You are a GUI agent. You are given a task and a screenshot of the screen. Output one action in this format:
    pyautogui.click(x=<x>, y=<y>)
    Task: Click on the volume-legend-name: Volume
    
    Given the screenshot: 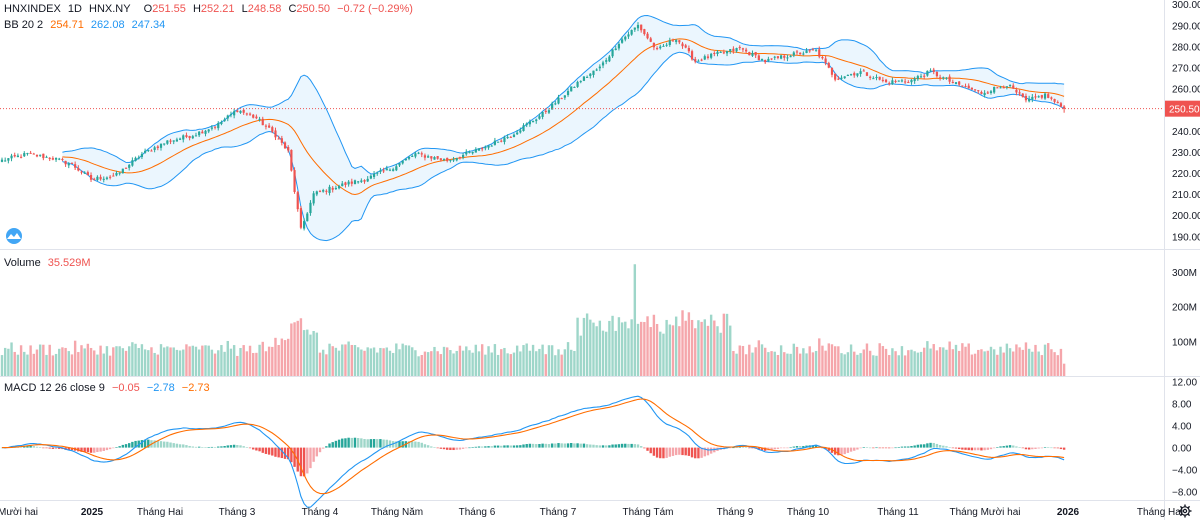 What is the action you would take?
    pyautogui.click(x=22, y=263)
    